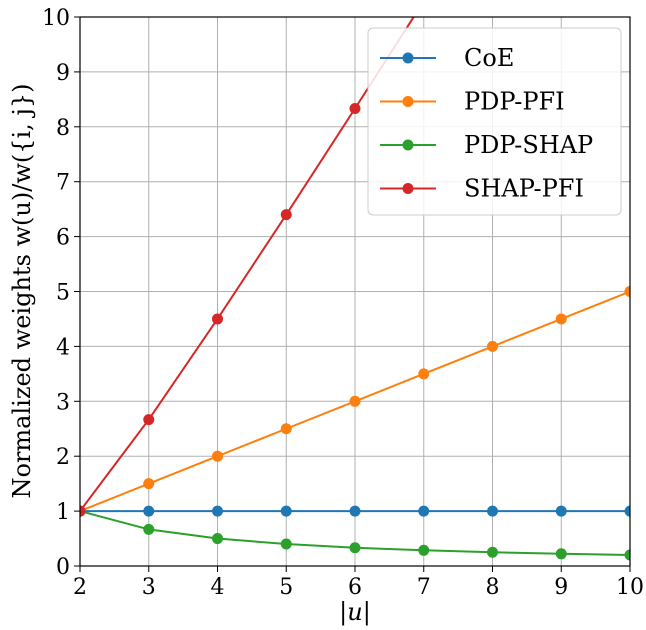  What do you see at coordinates (63, 567) in the screenshot?
I see `y-tick-label: 0` at bounding box center [63, 567].